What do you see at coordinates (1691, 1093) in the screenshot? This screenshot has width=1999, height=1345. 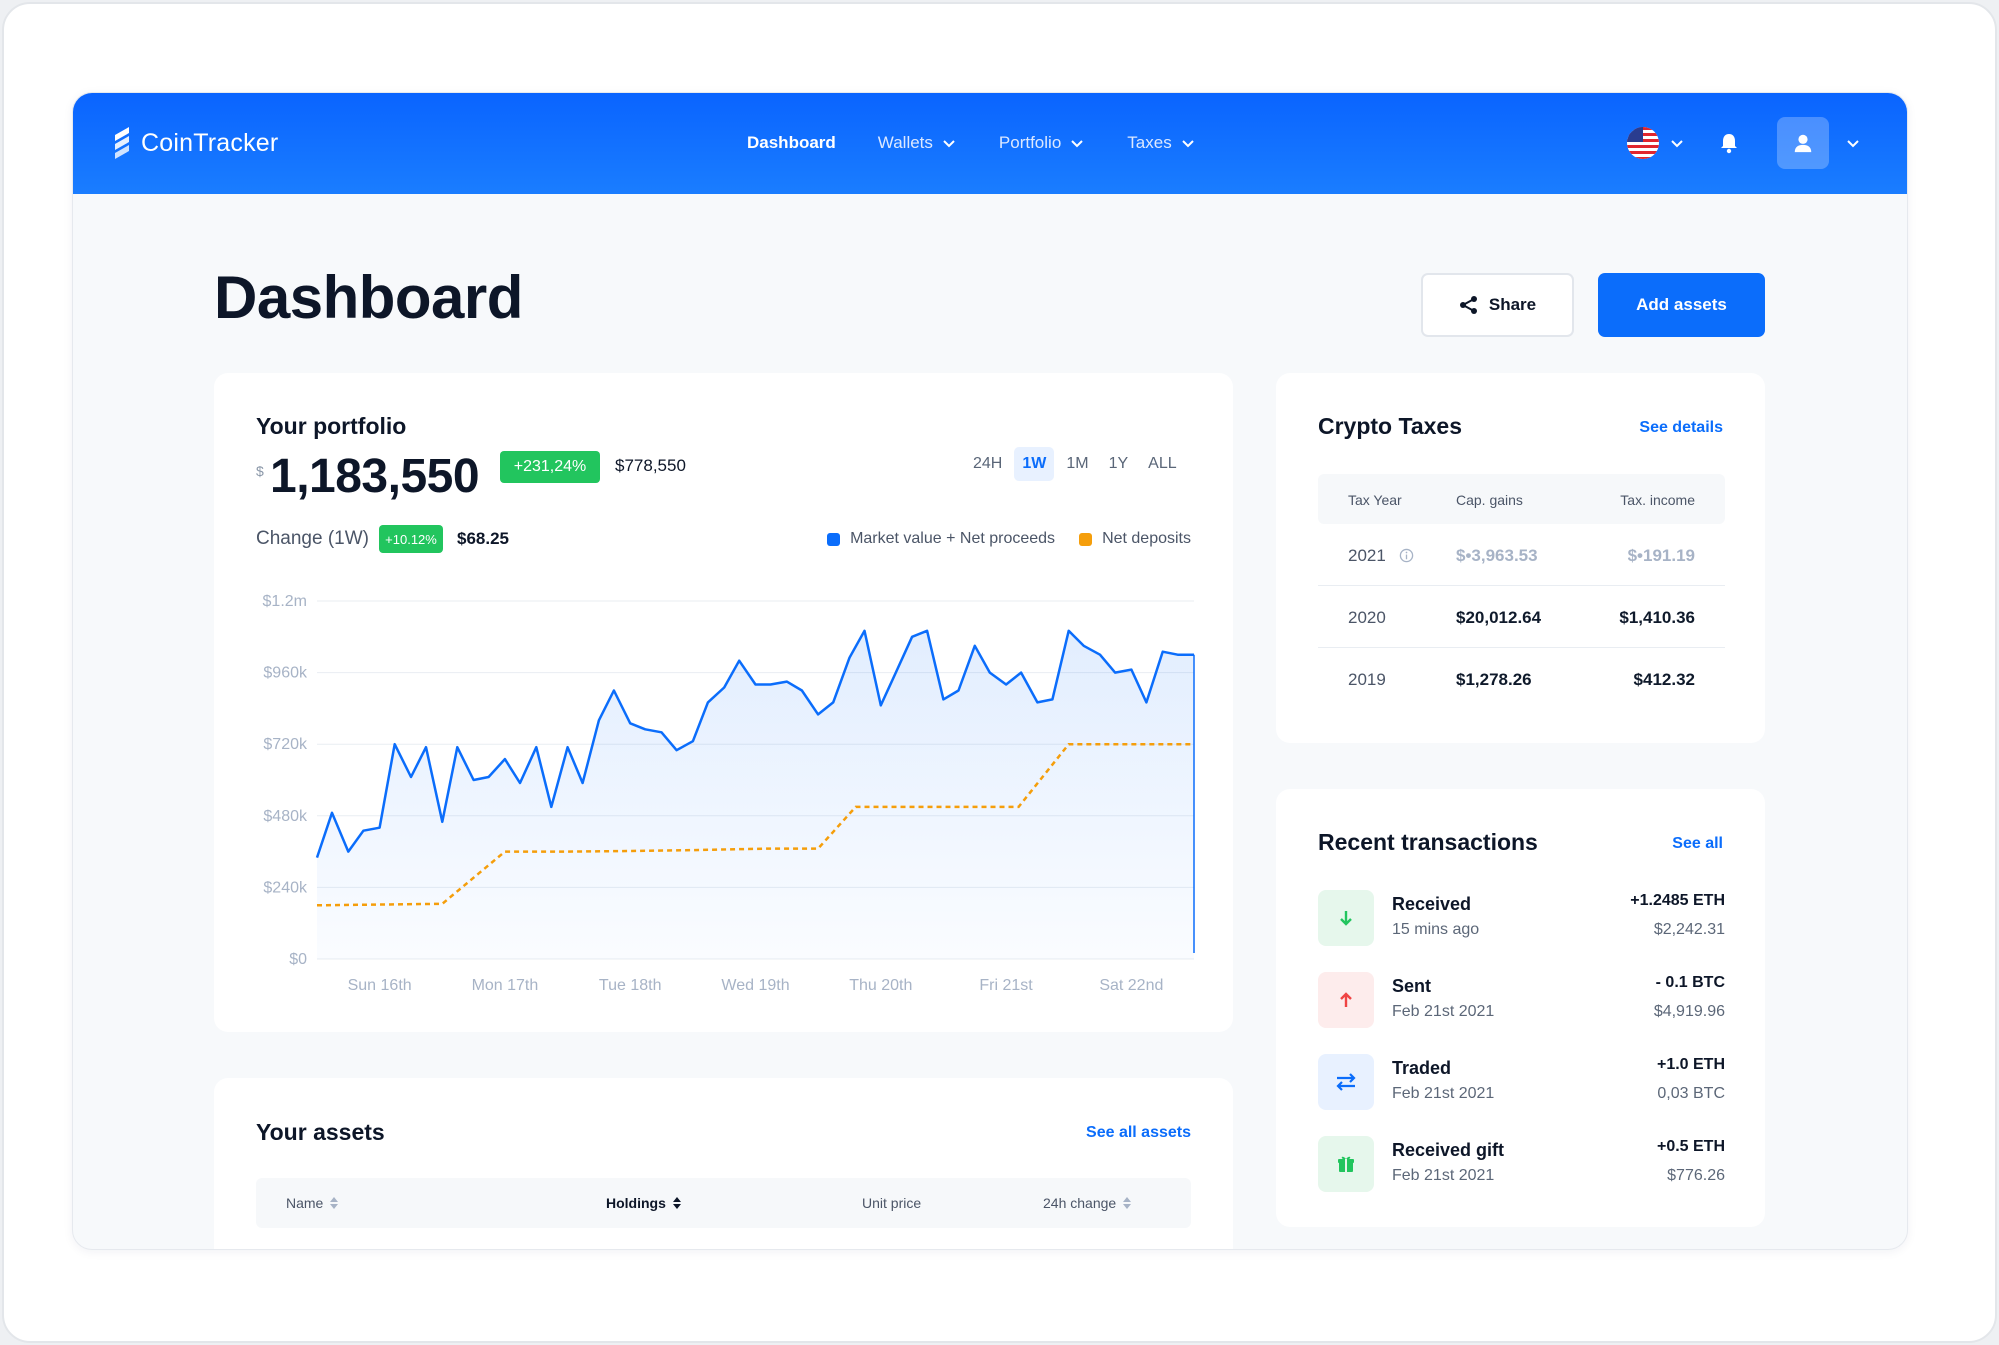 I see `transaction-value: 0,03 BTC` at bounding box center [1691, 1093].